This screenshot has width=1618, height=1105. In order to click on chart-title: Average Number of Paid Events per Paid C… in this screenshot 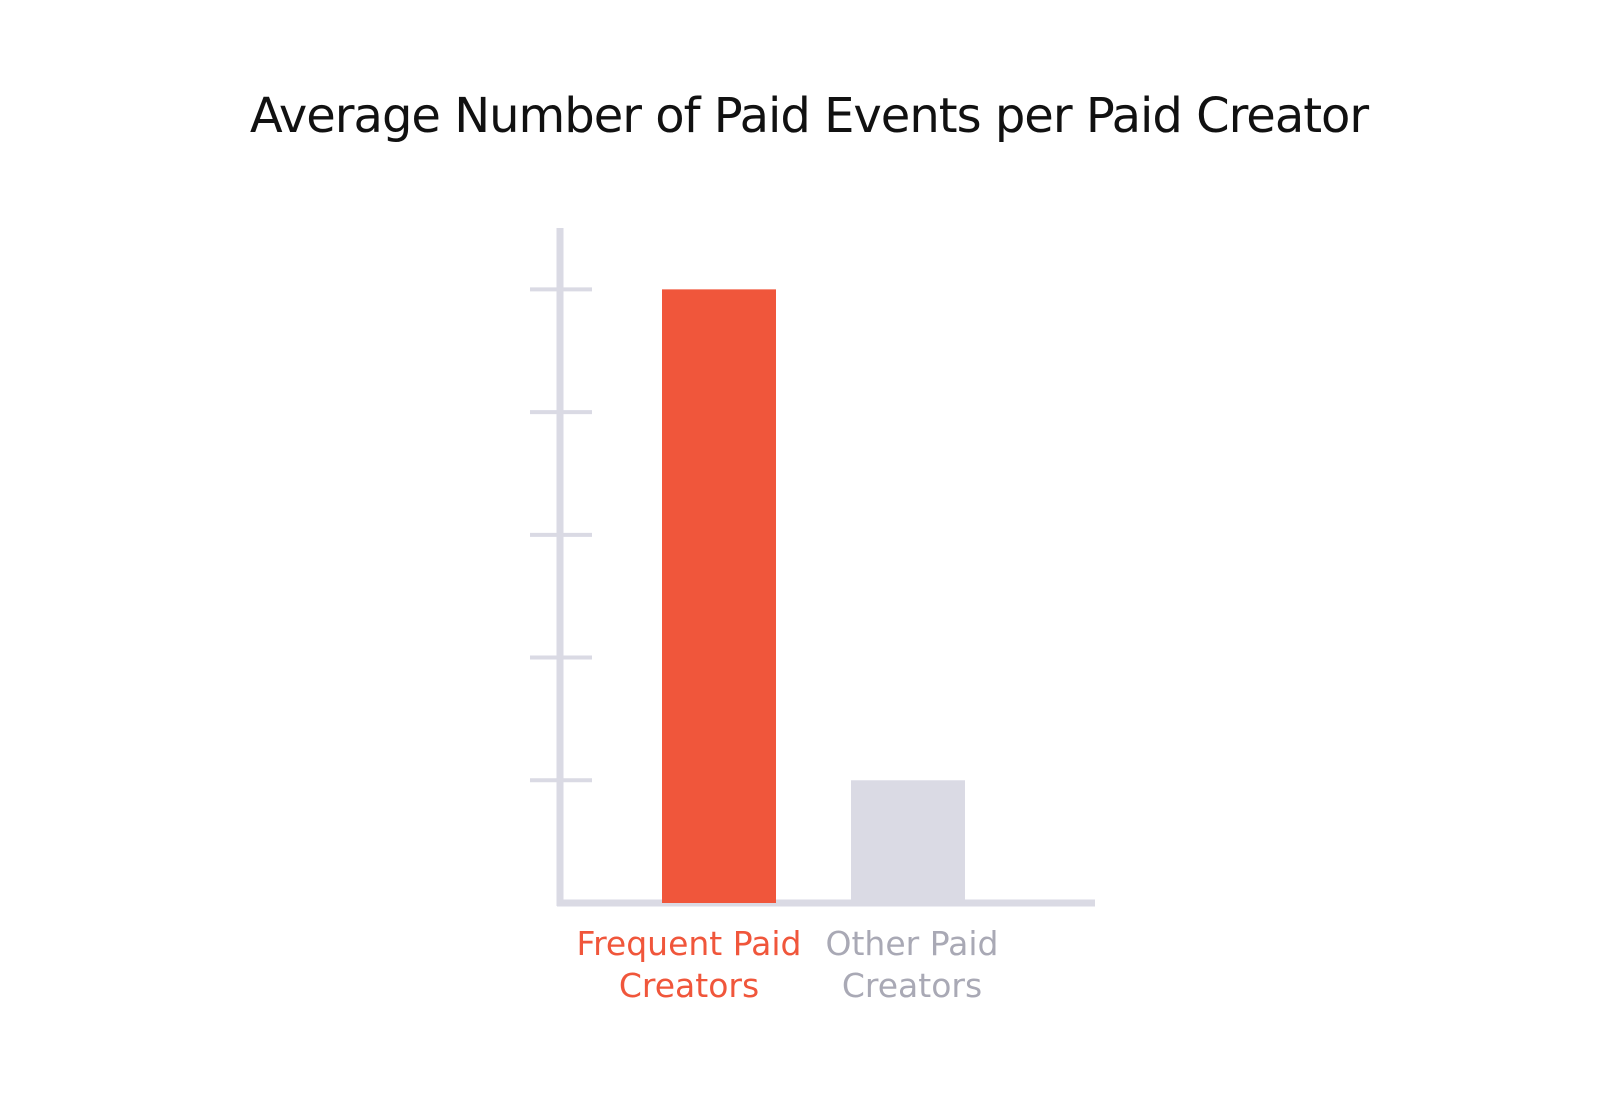, I will do `click(809, 116)`.